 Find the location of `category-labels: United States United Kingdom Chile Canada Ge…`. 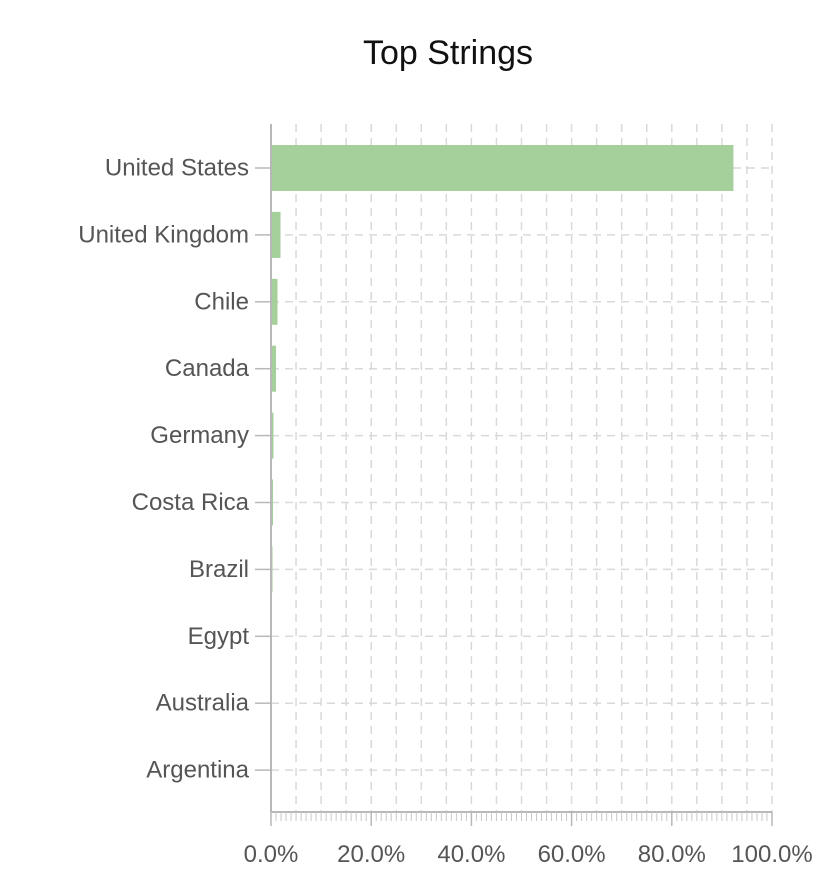

category-labels: United States United Kingdom Chile Canada Ge… is located at coordinates (163, 469).